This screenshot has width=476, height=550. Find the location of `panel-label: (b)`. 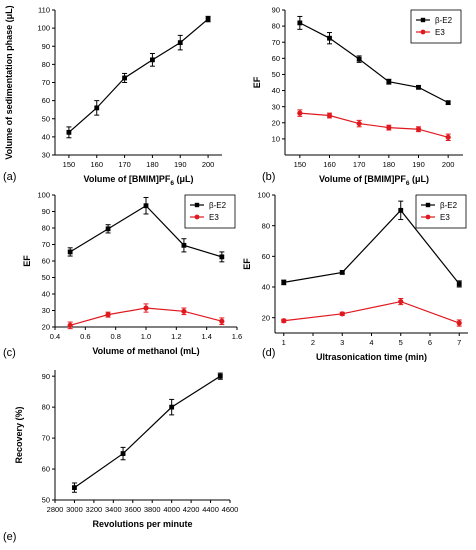

panel-label: (b) is located at coordinates (268, 177).